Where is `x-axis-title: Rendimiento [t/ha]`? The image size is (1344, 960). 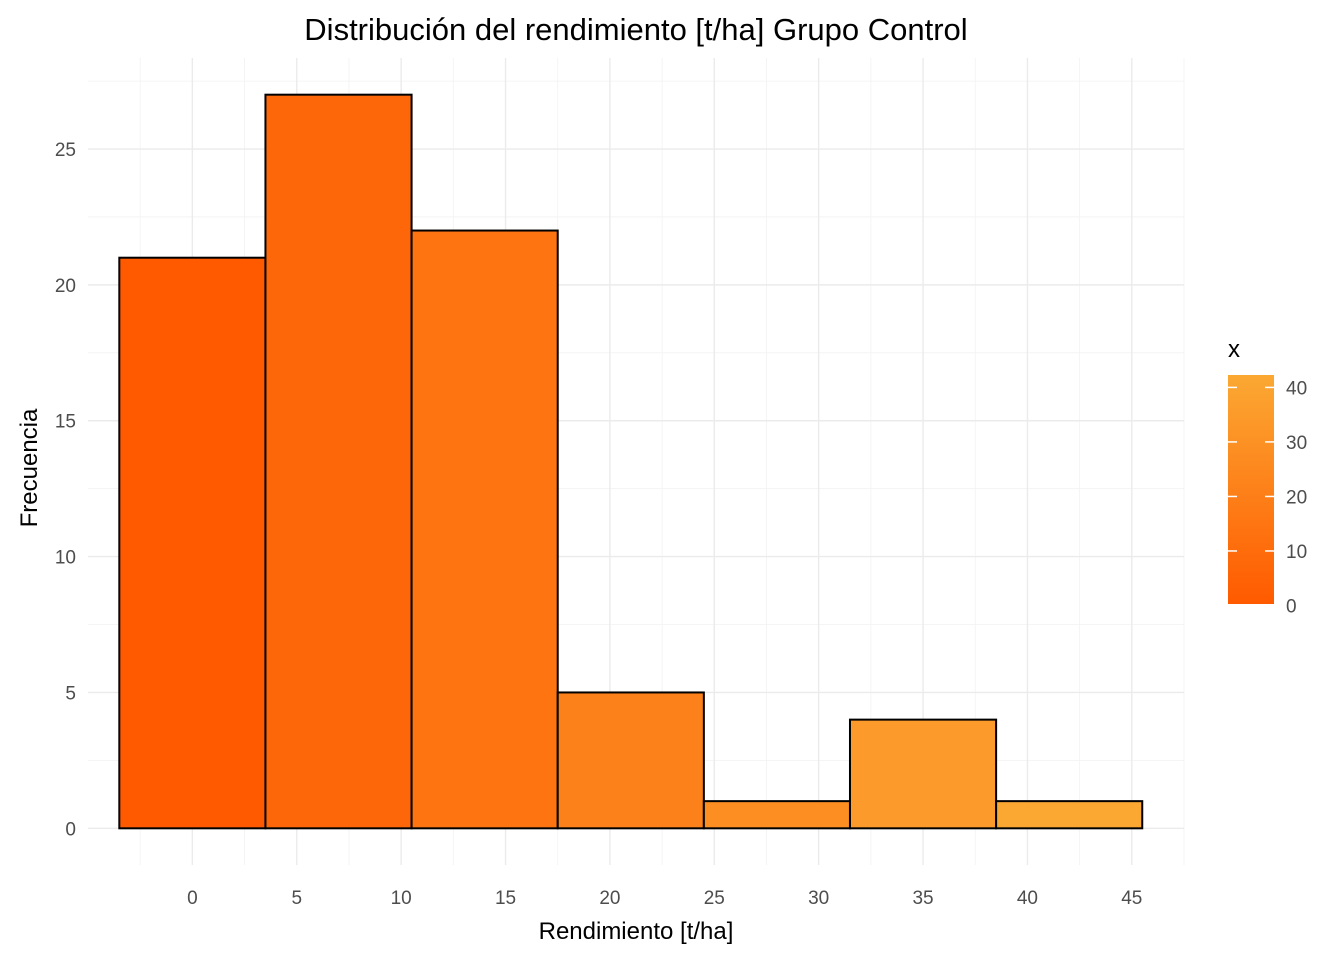
x-axis-title: Rendimiento [t/ha] is located at coordinates (636, 931).